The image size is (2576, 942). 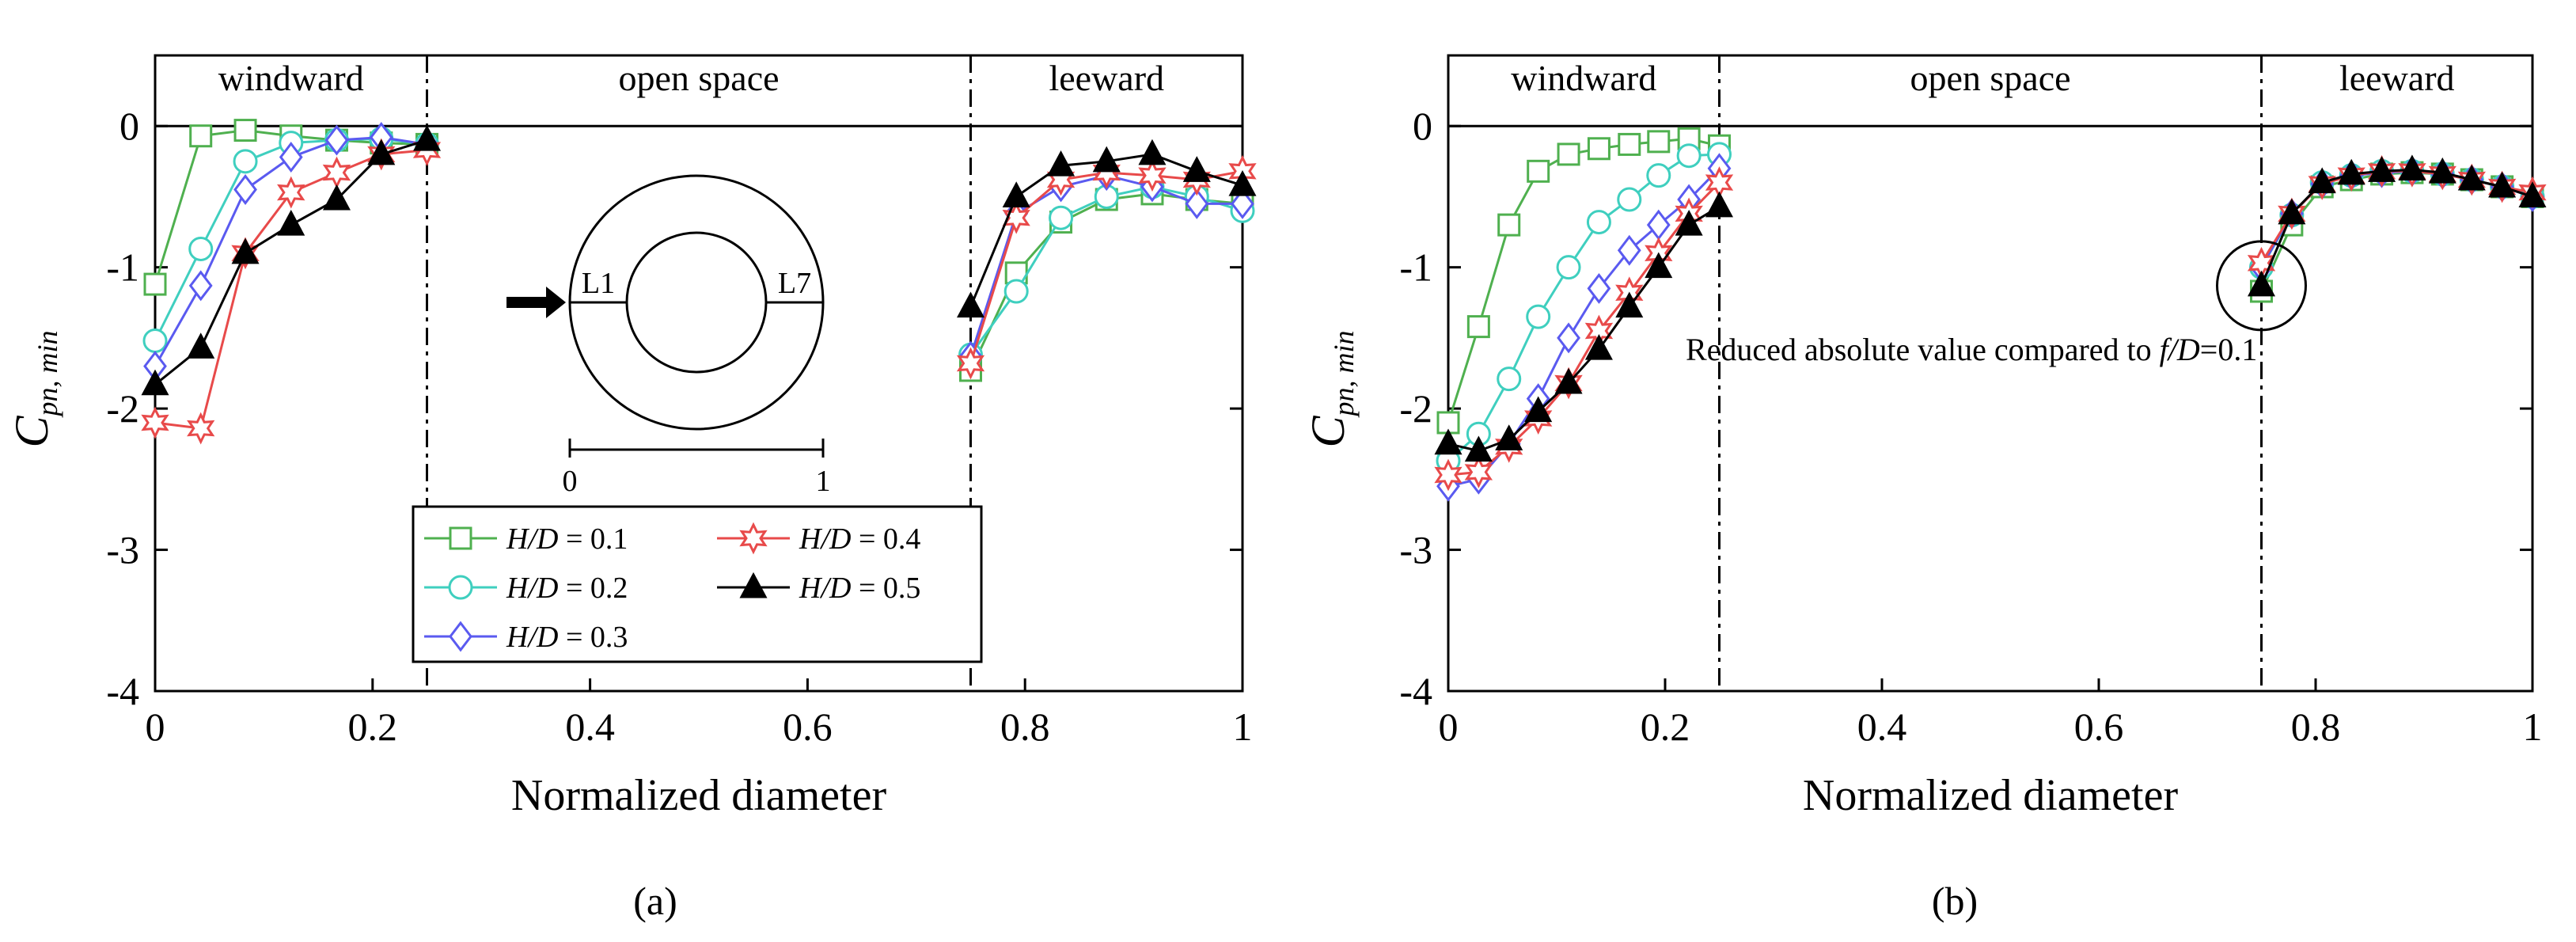 What do you see at coordinates (1243, 727) in the screenshot?
I see `x-tick-label: 1` at bounding box center [1243, 727].